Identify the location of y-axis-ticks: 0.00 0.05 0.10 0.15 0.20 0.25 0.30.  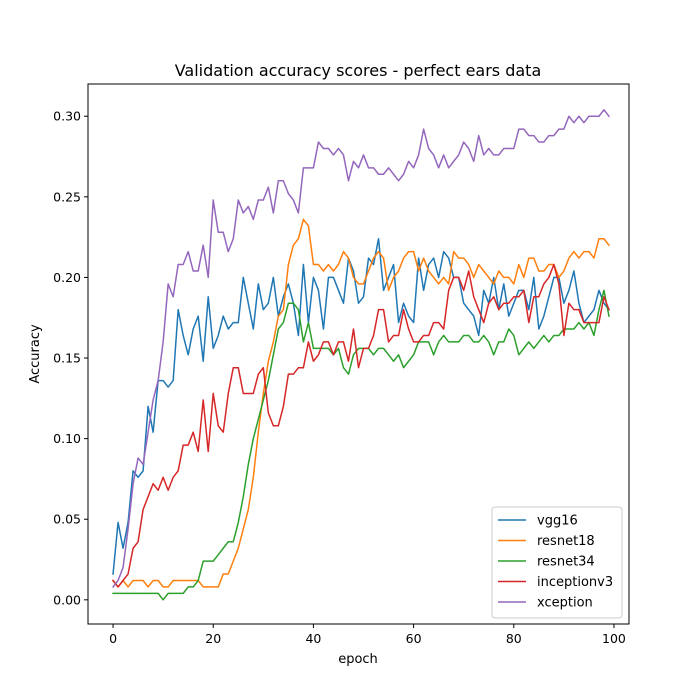
(70, 358).